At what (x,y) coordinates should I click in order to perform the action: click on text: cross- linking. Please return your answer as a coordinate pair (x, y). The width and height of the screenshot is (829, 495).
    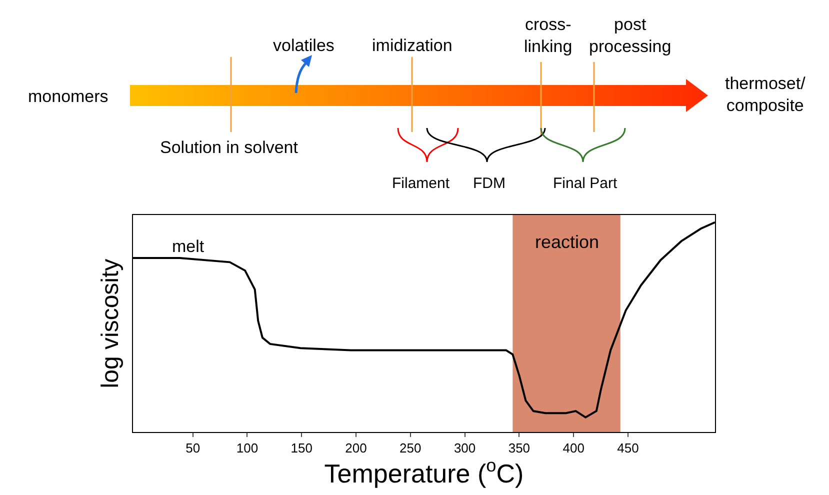
    Looking at the image, I should click on (548, 35).